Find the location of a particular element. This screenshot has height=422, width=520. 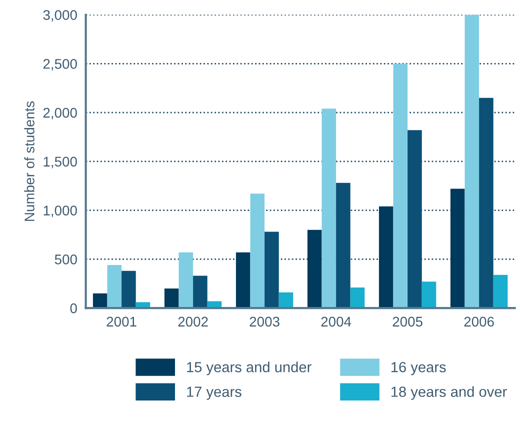

legend-label: 18 years and over is located at coordinates (449, 393).